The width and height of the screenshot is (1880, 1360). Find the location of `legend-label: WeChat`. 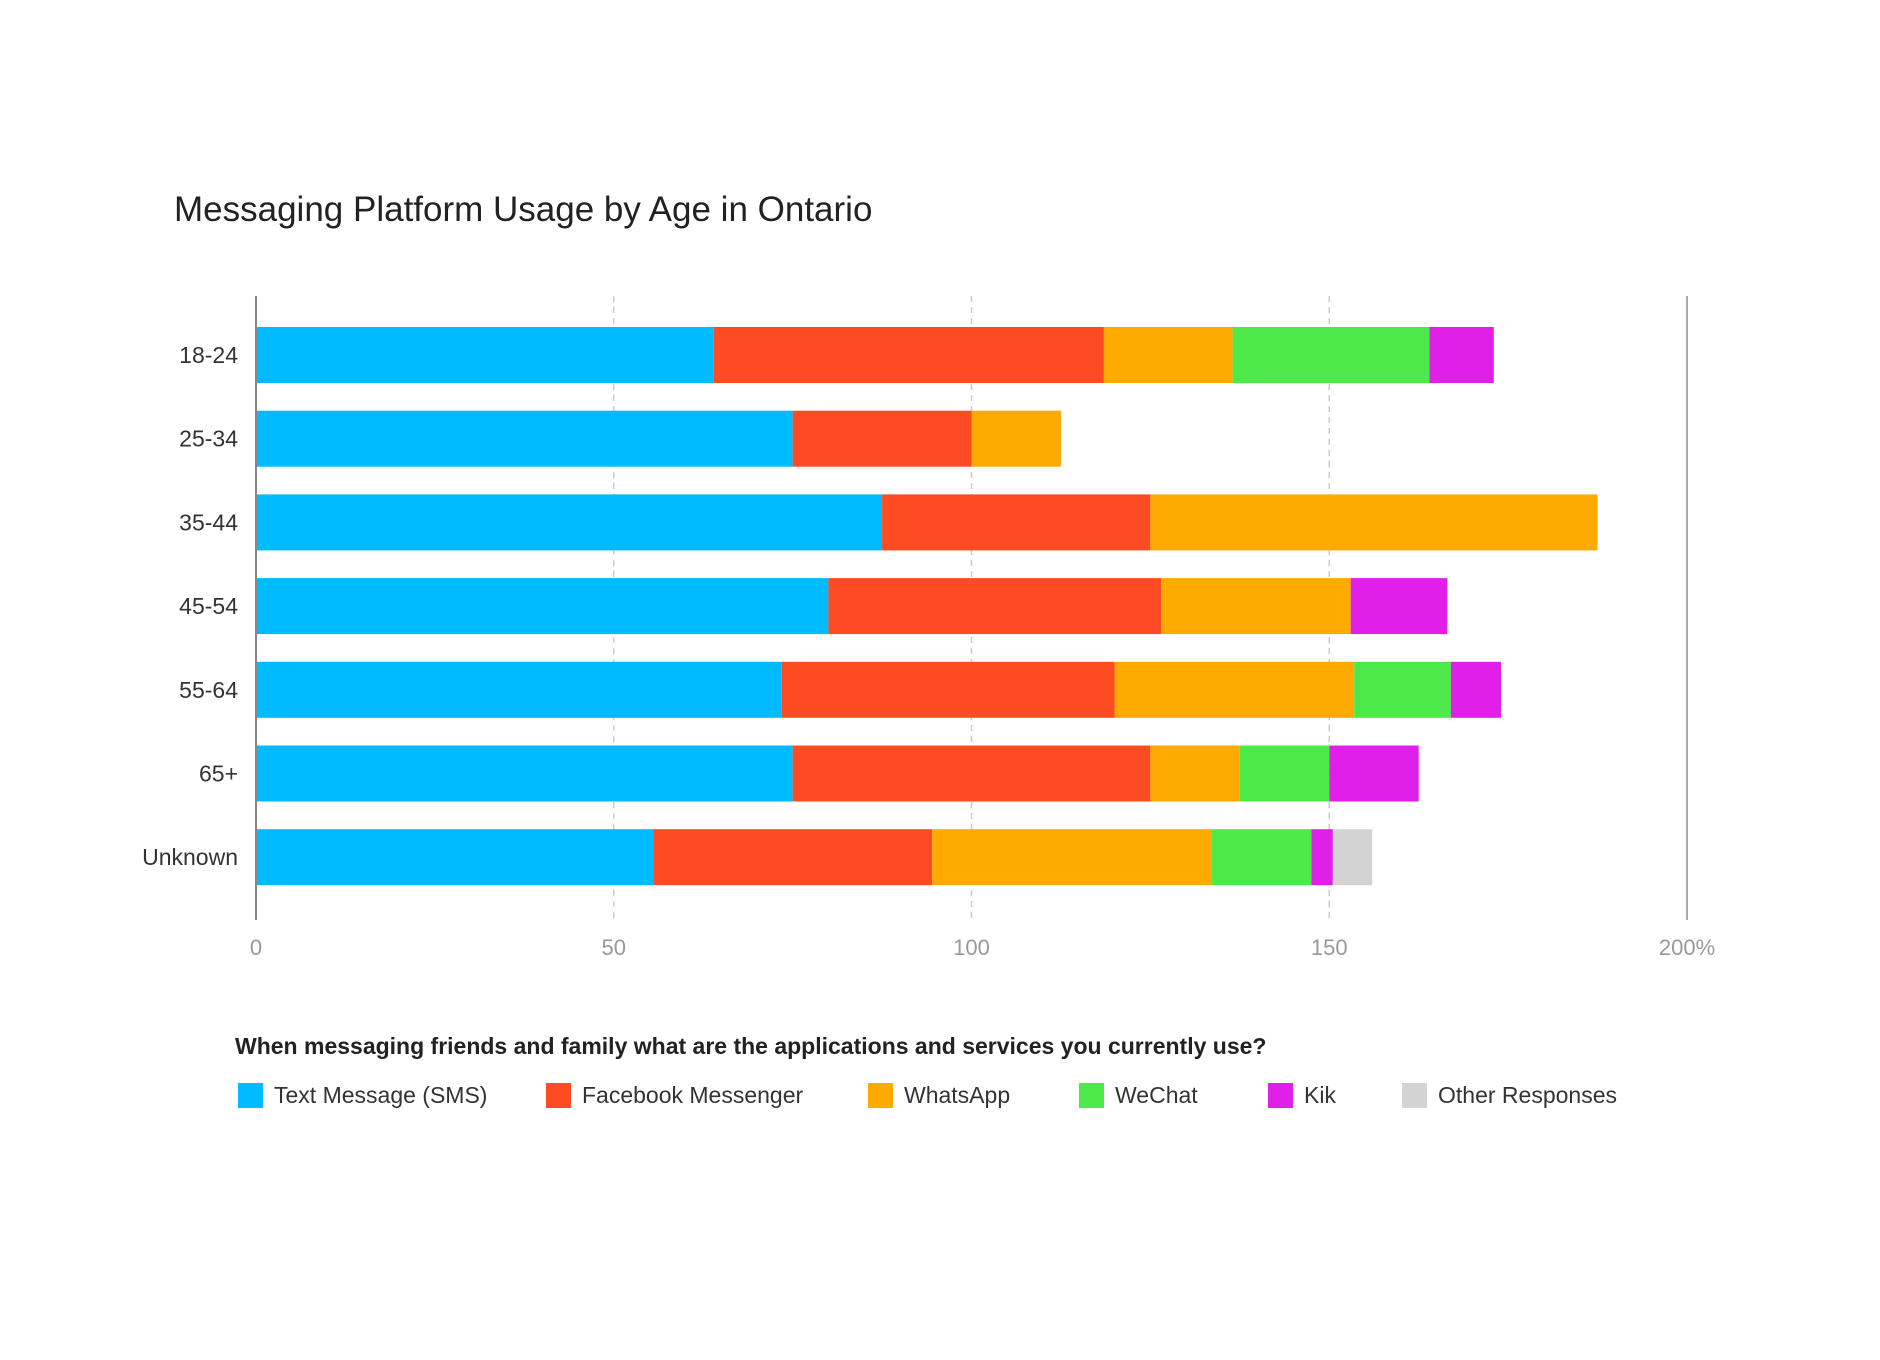

legend-label: WeChat is located at coordinates (1156, 1095).